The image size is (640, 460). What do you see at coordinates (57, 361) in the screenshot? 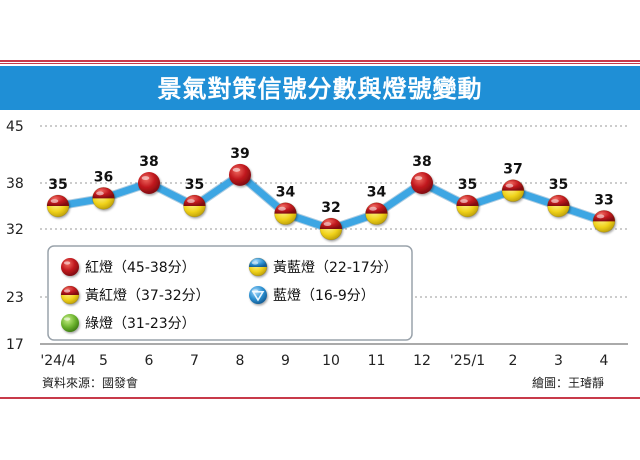
I see `x-tick-label: '24/4` at bounding box center [57, 361].